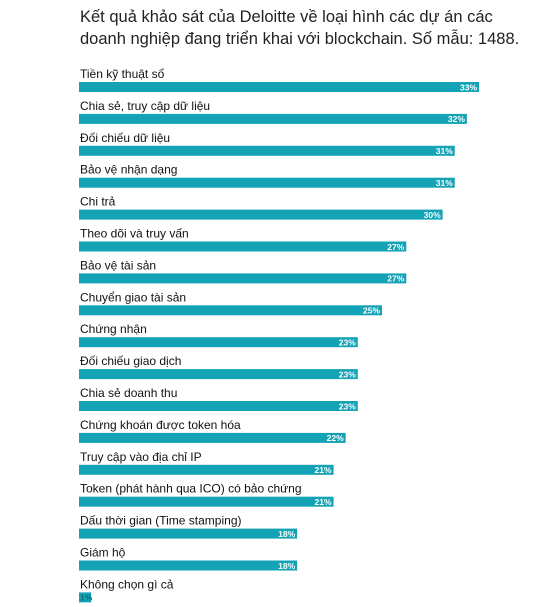  Describe the element at coordinates (160, 425) in the screenshot. I see `category-label: Chứng khoán được token hóa` at that location.